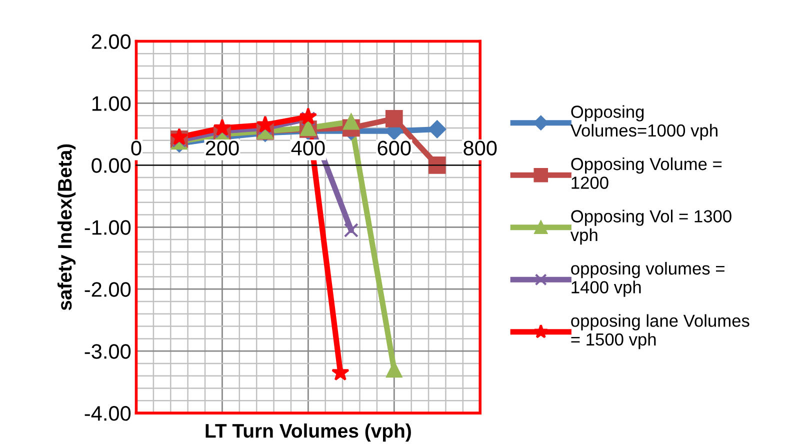 Image resolution: width=811 pixels, height=448 pixels. I want to click on y-tick-label: -4.00, so click(107, 413).